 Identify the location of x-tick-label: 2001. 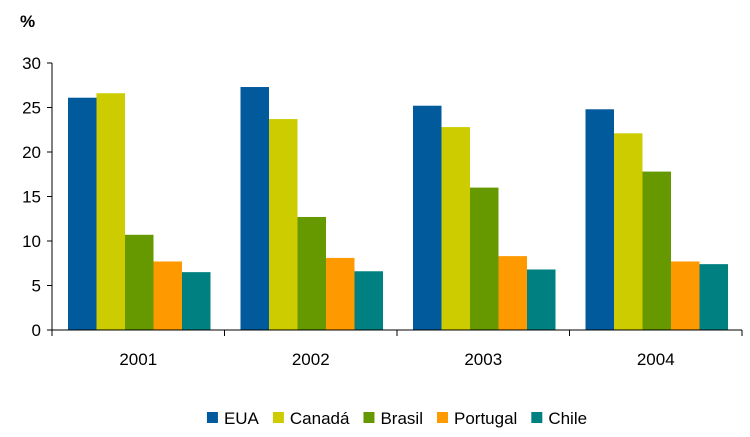
(138, 359).